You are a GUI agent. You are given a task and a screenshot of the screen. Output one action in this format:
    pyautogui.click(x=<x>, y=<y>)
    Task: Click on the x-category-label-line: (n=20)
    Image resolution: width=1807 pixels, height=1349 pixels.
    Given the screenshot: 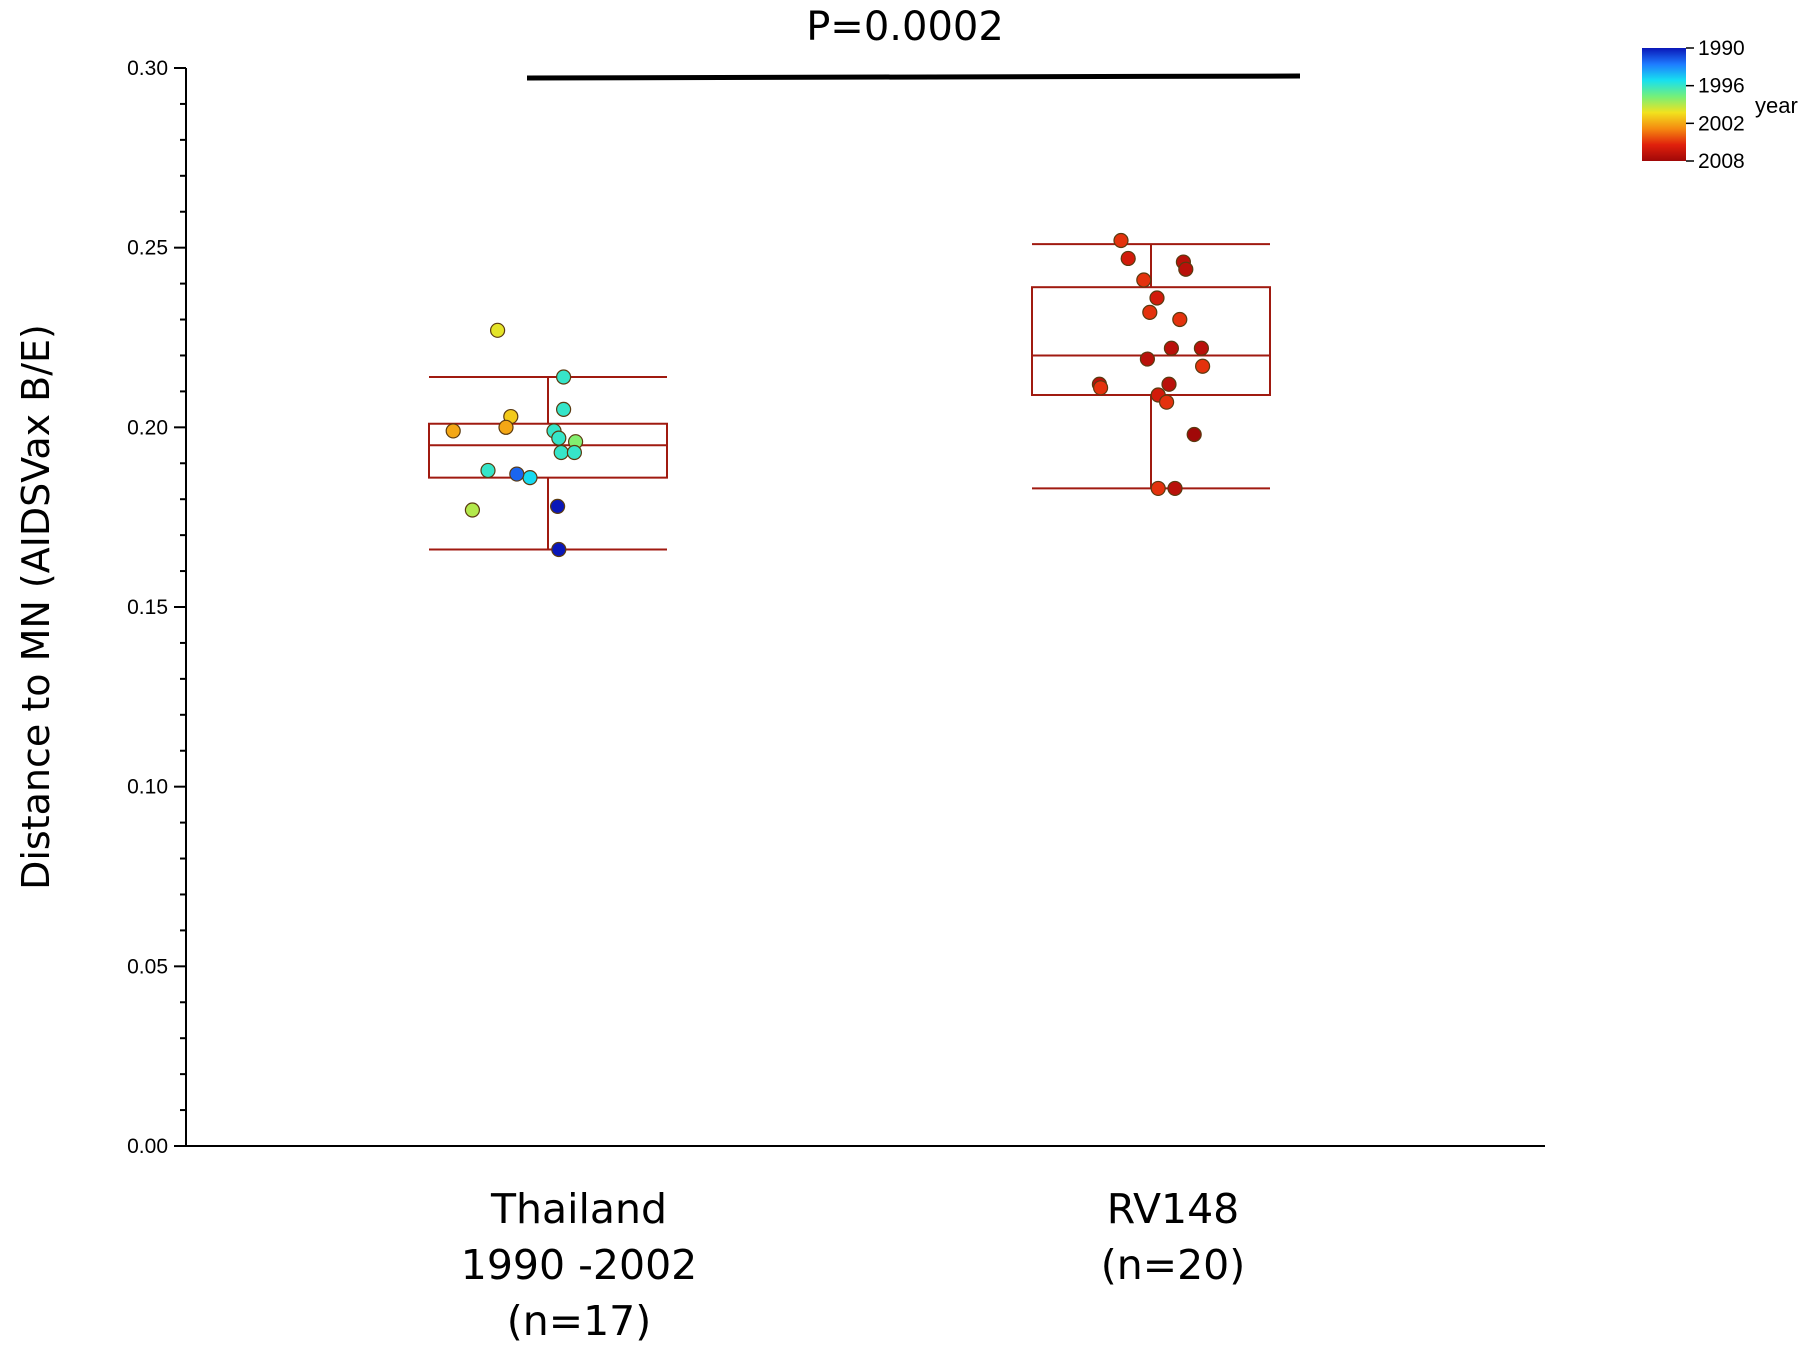 What is the action you would take?
    pyautogui.click(x=1173, y=1265)
    